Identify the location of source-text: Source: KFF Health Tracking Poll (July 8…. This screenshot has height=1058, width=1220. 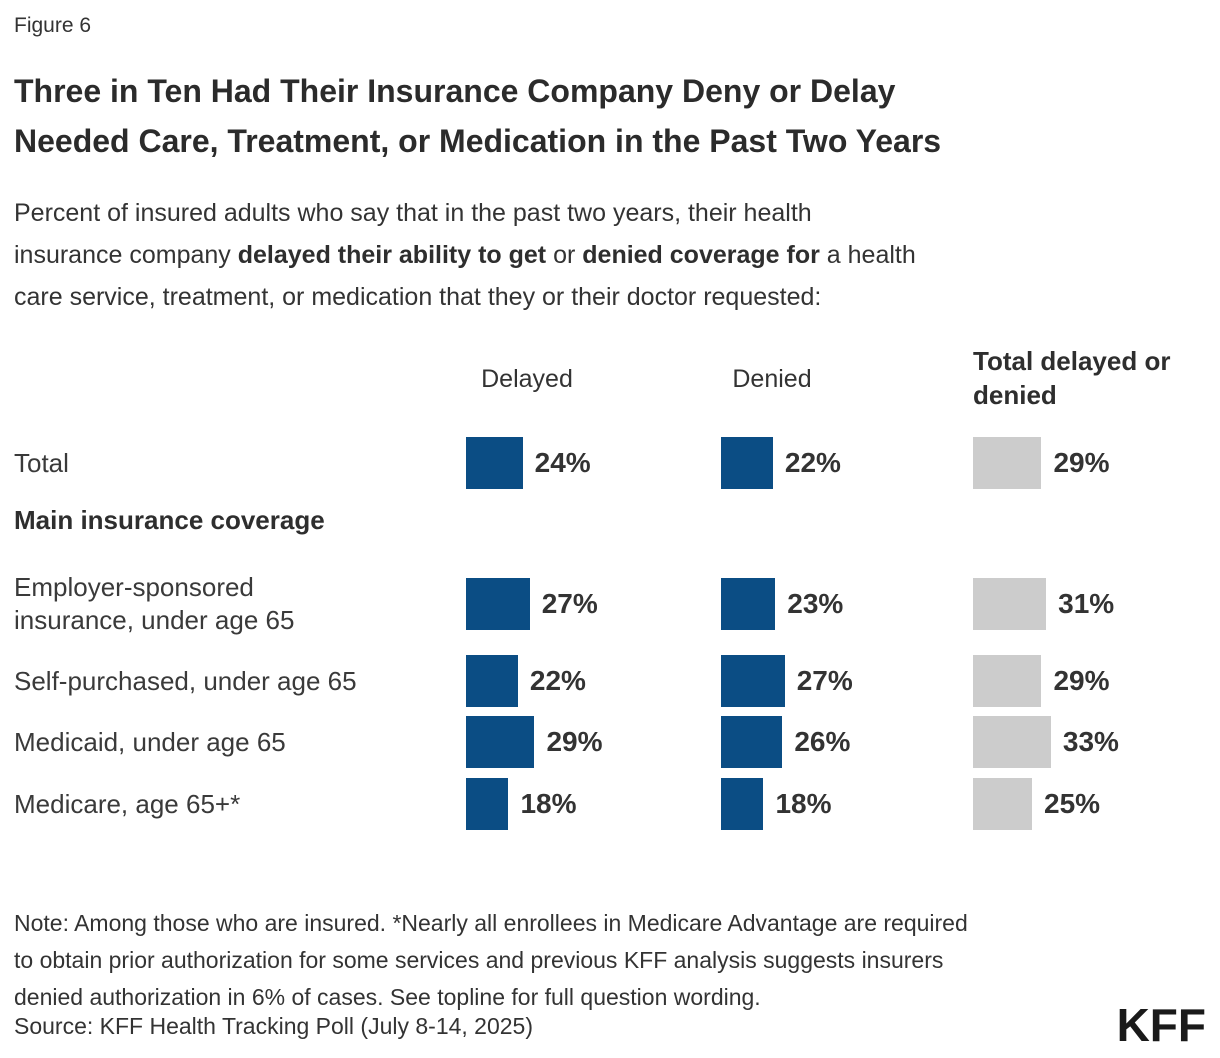
(274, 1026).